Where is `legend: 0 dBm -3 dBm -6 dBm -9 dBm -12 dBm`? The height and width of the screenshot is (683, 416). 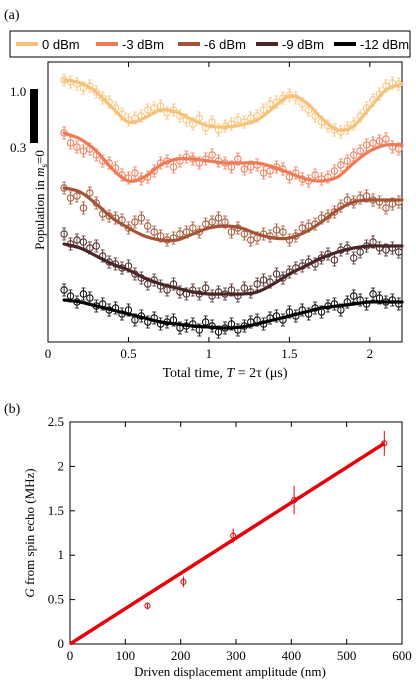 legend: 0 dBm -3 dBm -6 dBm -9 dBm -12 dBm is located at coordinates (210, 44).